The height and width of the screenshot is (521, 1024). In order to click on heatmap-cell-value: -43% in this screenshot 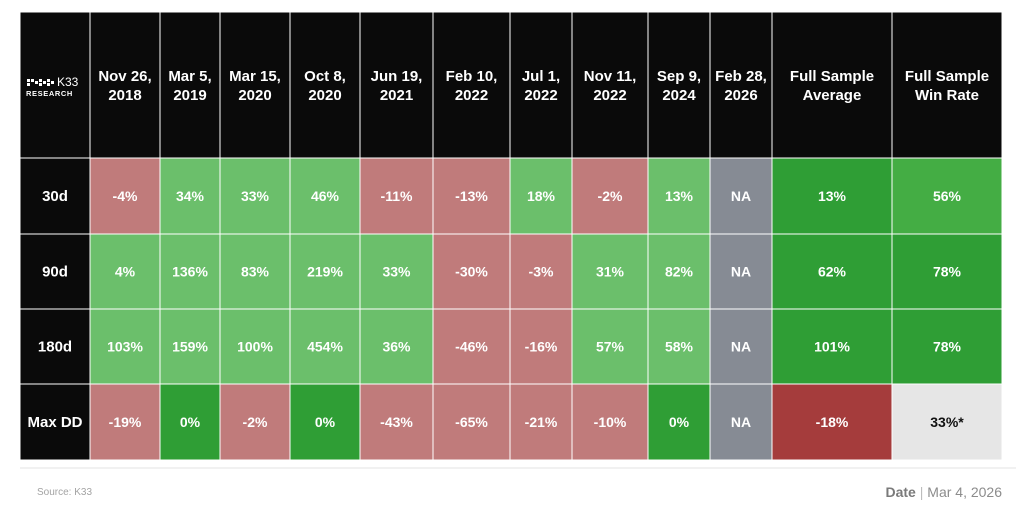, I will do `click(396, 422)`.